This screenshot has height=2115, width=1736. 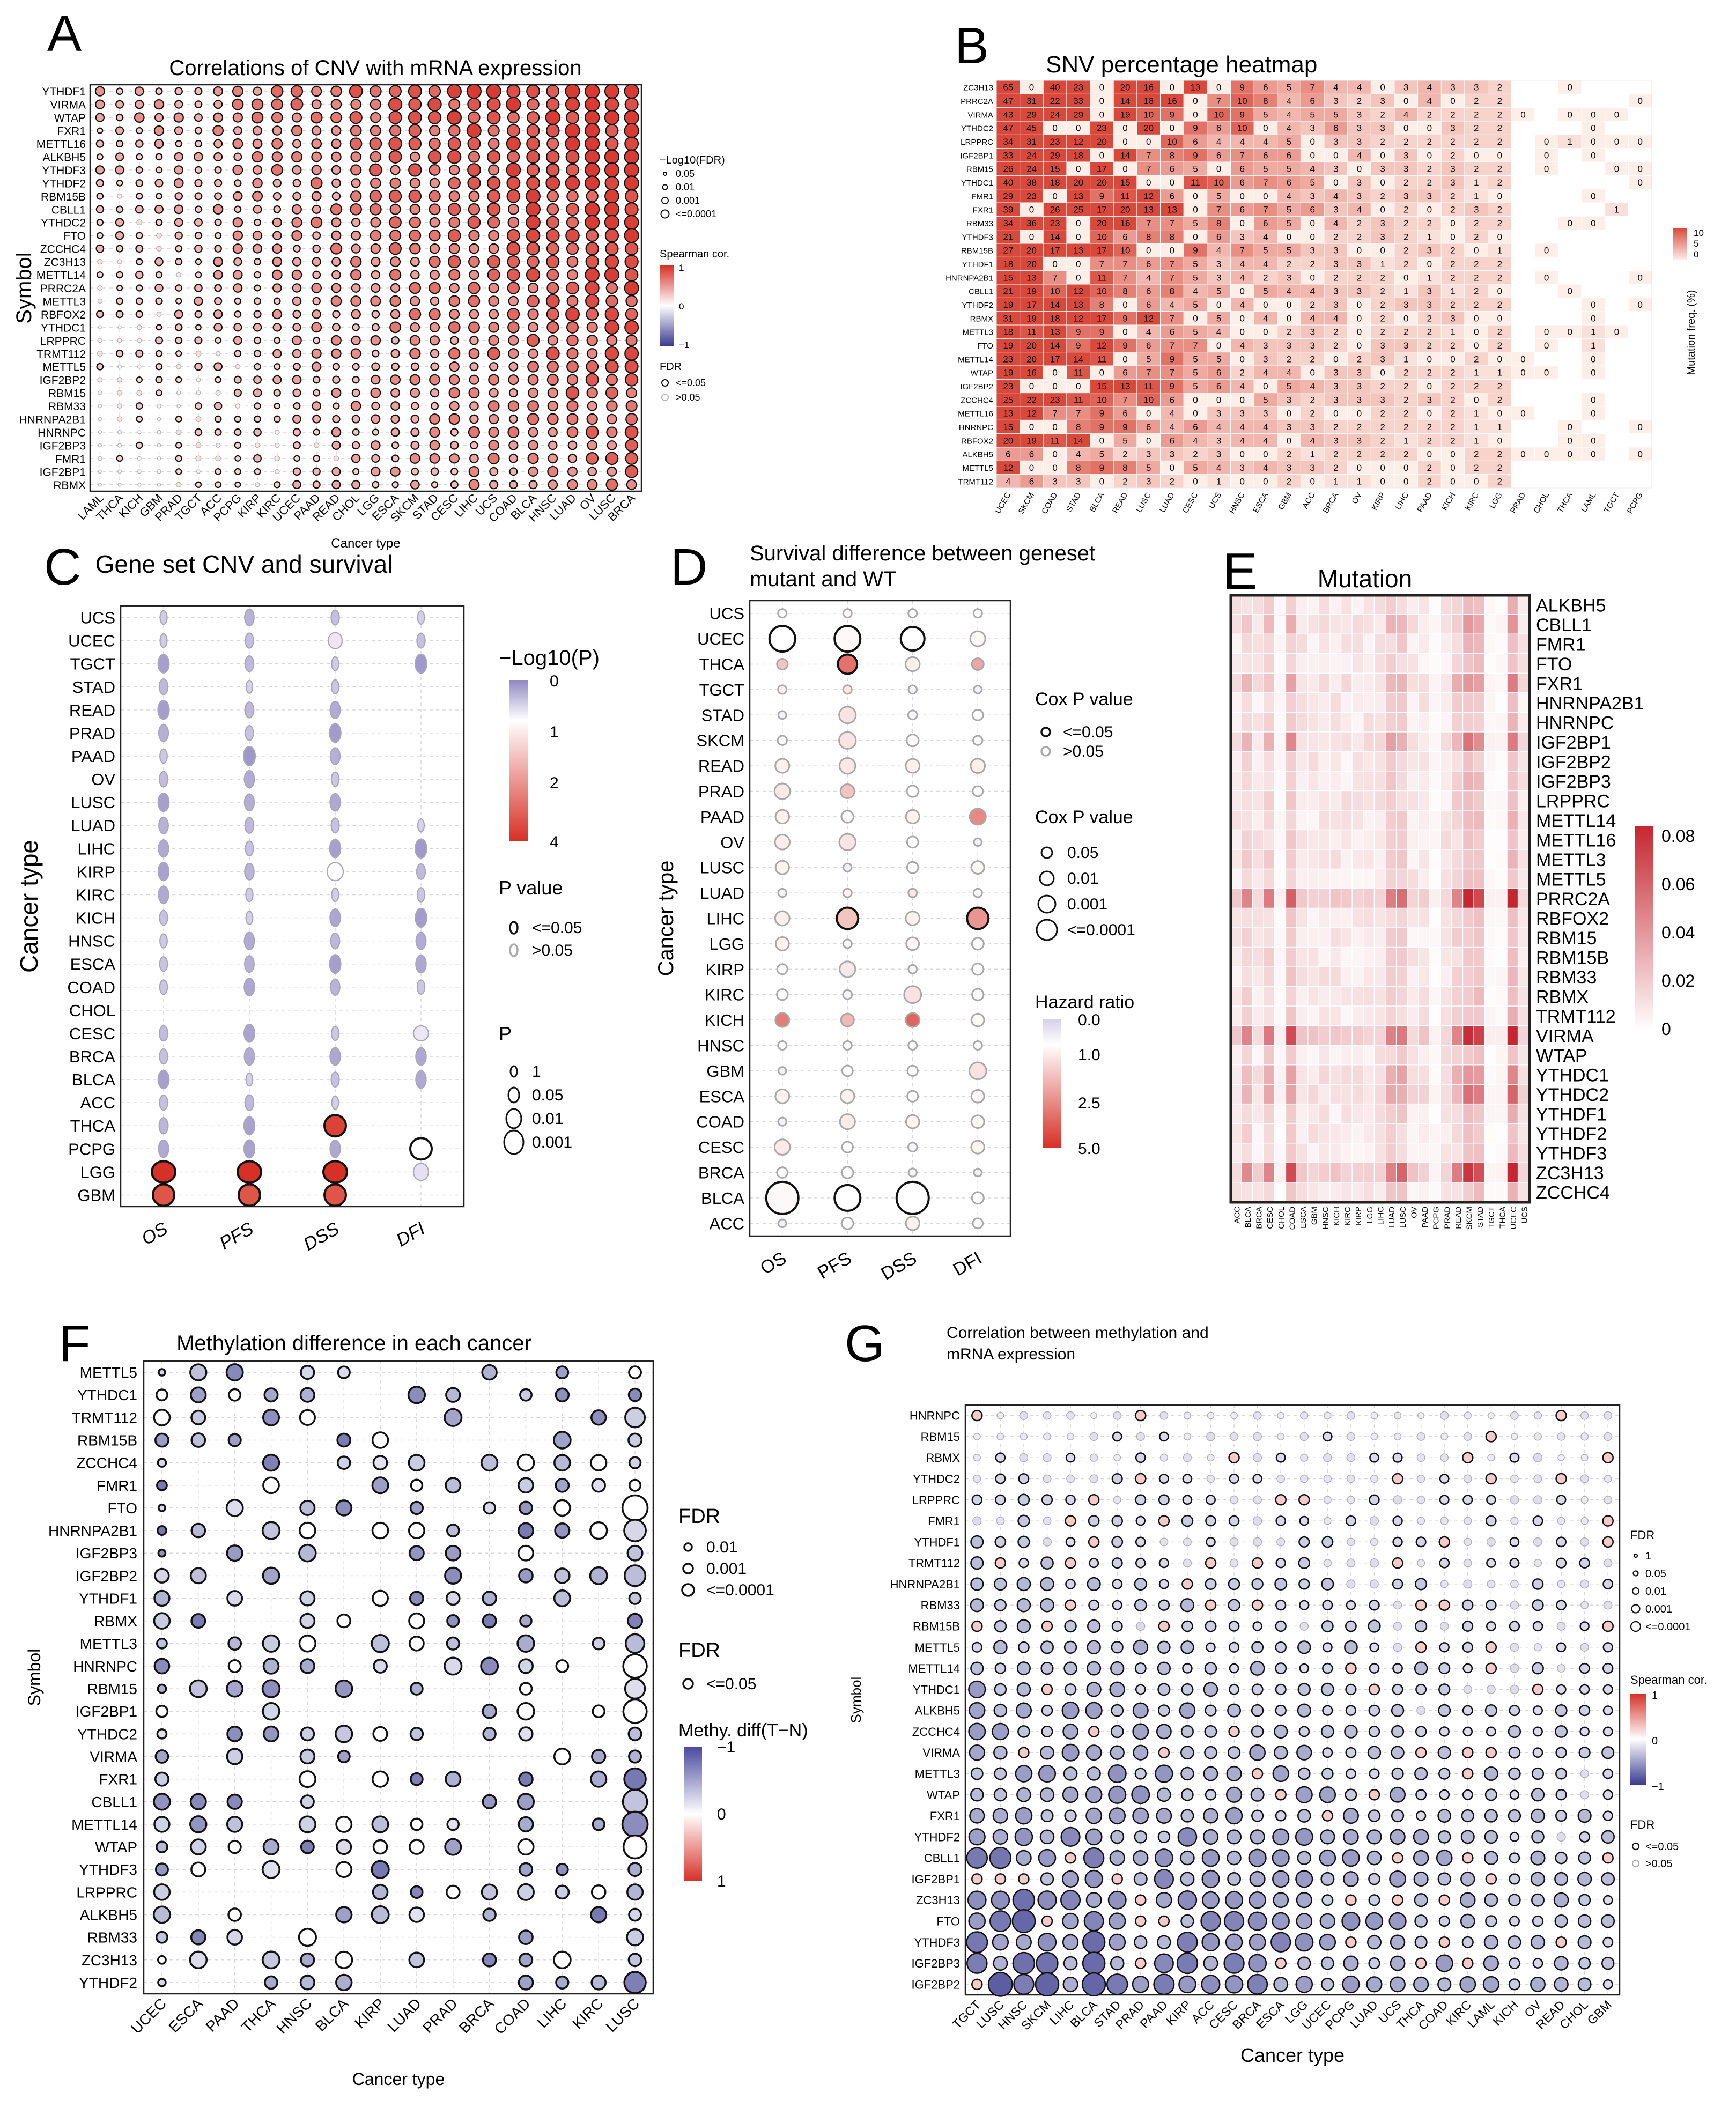 I want to click on panel-b-cell-value: 8, so click(x=1149, y=237).